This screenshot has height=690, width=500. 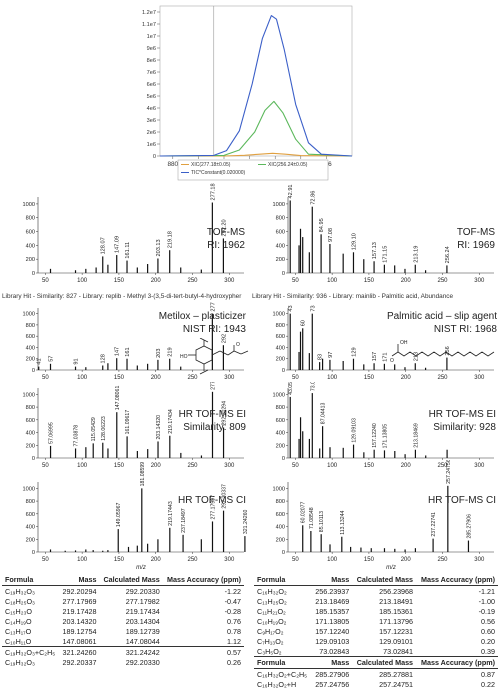 I want to click on palmitic-acid-structure: O OH, so click(x=442, y=352).